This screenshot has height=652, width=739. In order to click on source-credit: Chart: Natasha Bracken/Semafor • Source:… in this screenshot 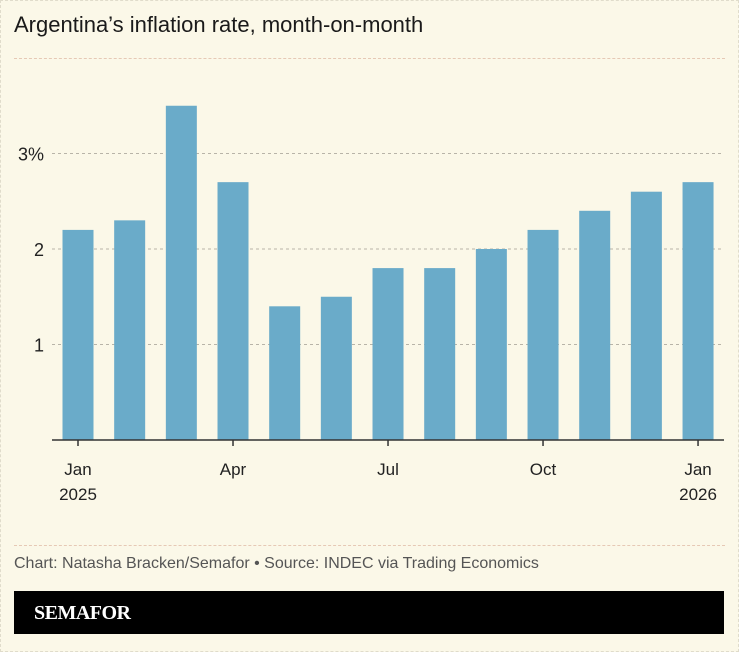, I will do `click(276, 563)`.